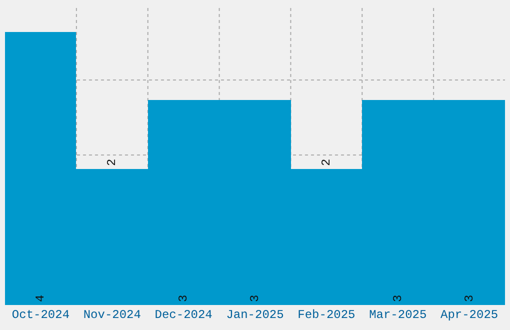  Describe the element at coordinates (398, 315) in the screenshot. I see `x-tick-label: Mar-2025` at that location.